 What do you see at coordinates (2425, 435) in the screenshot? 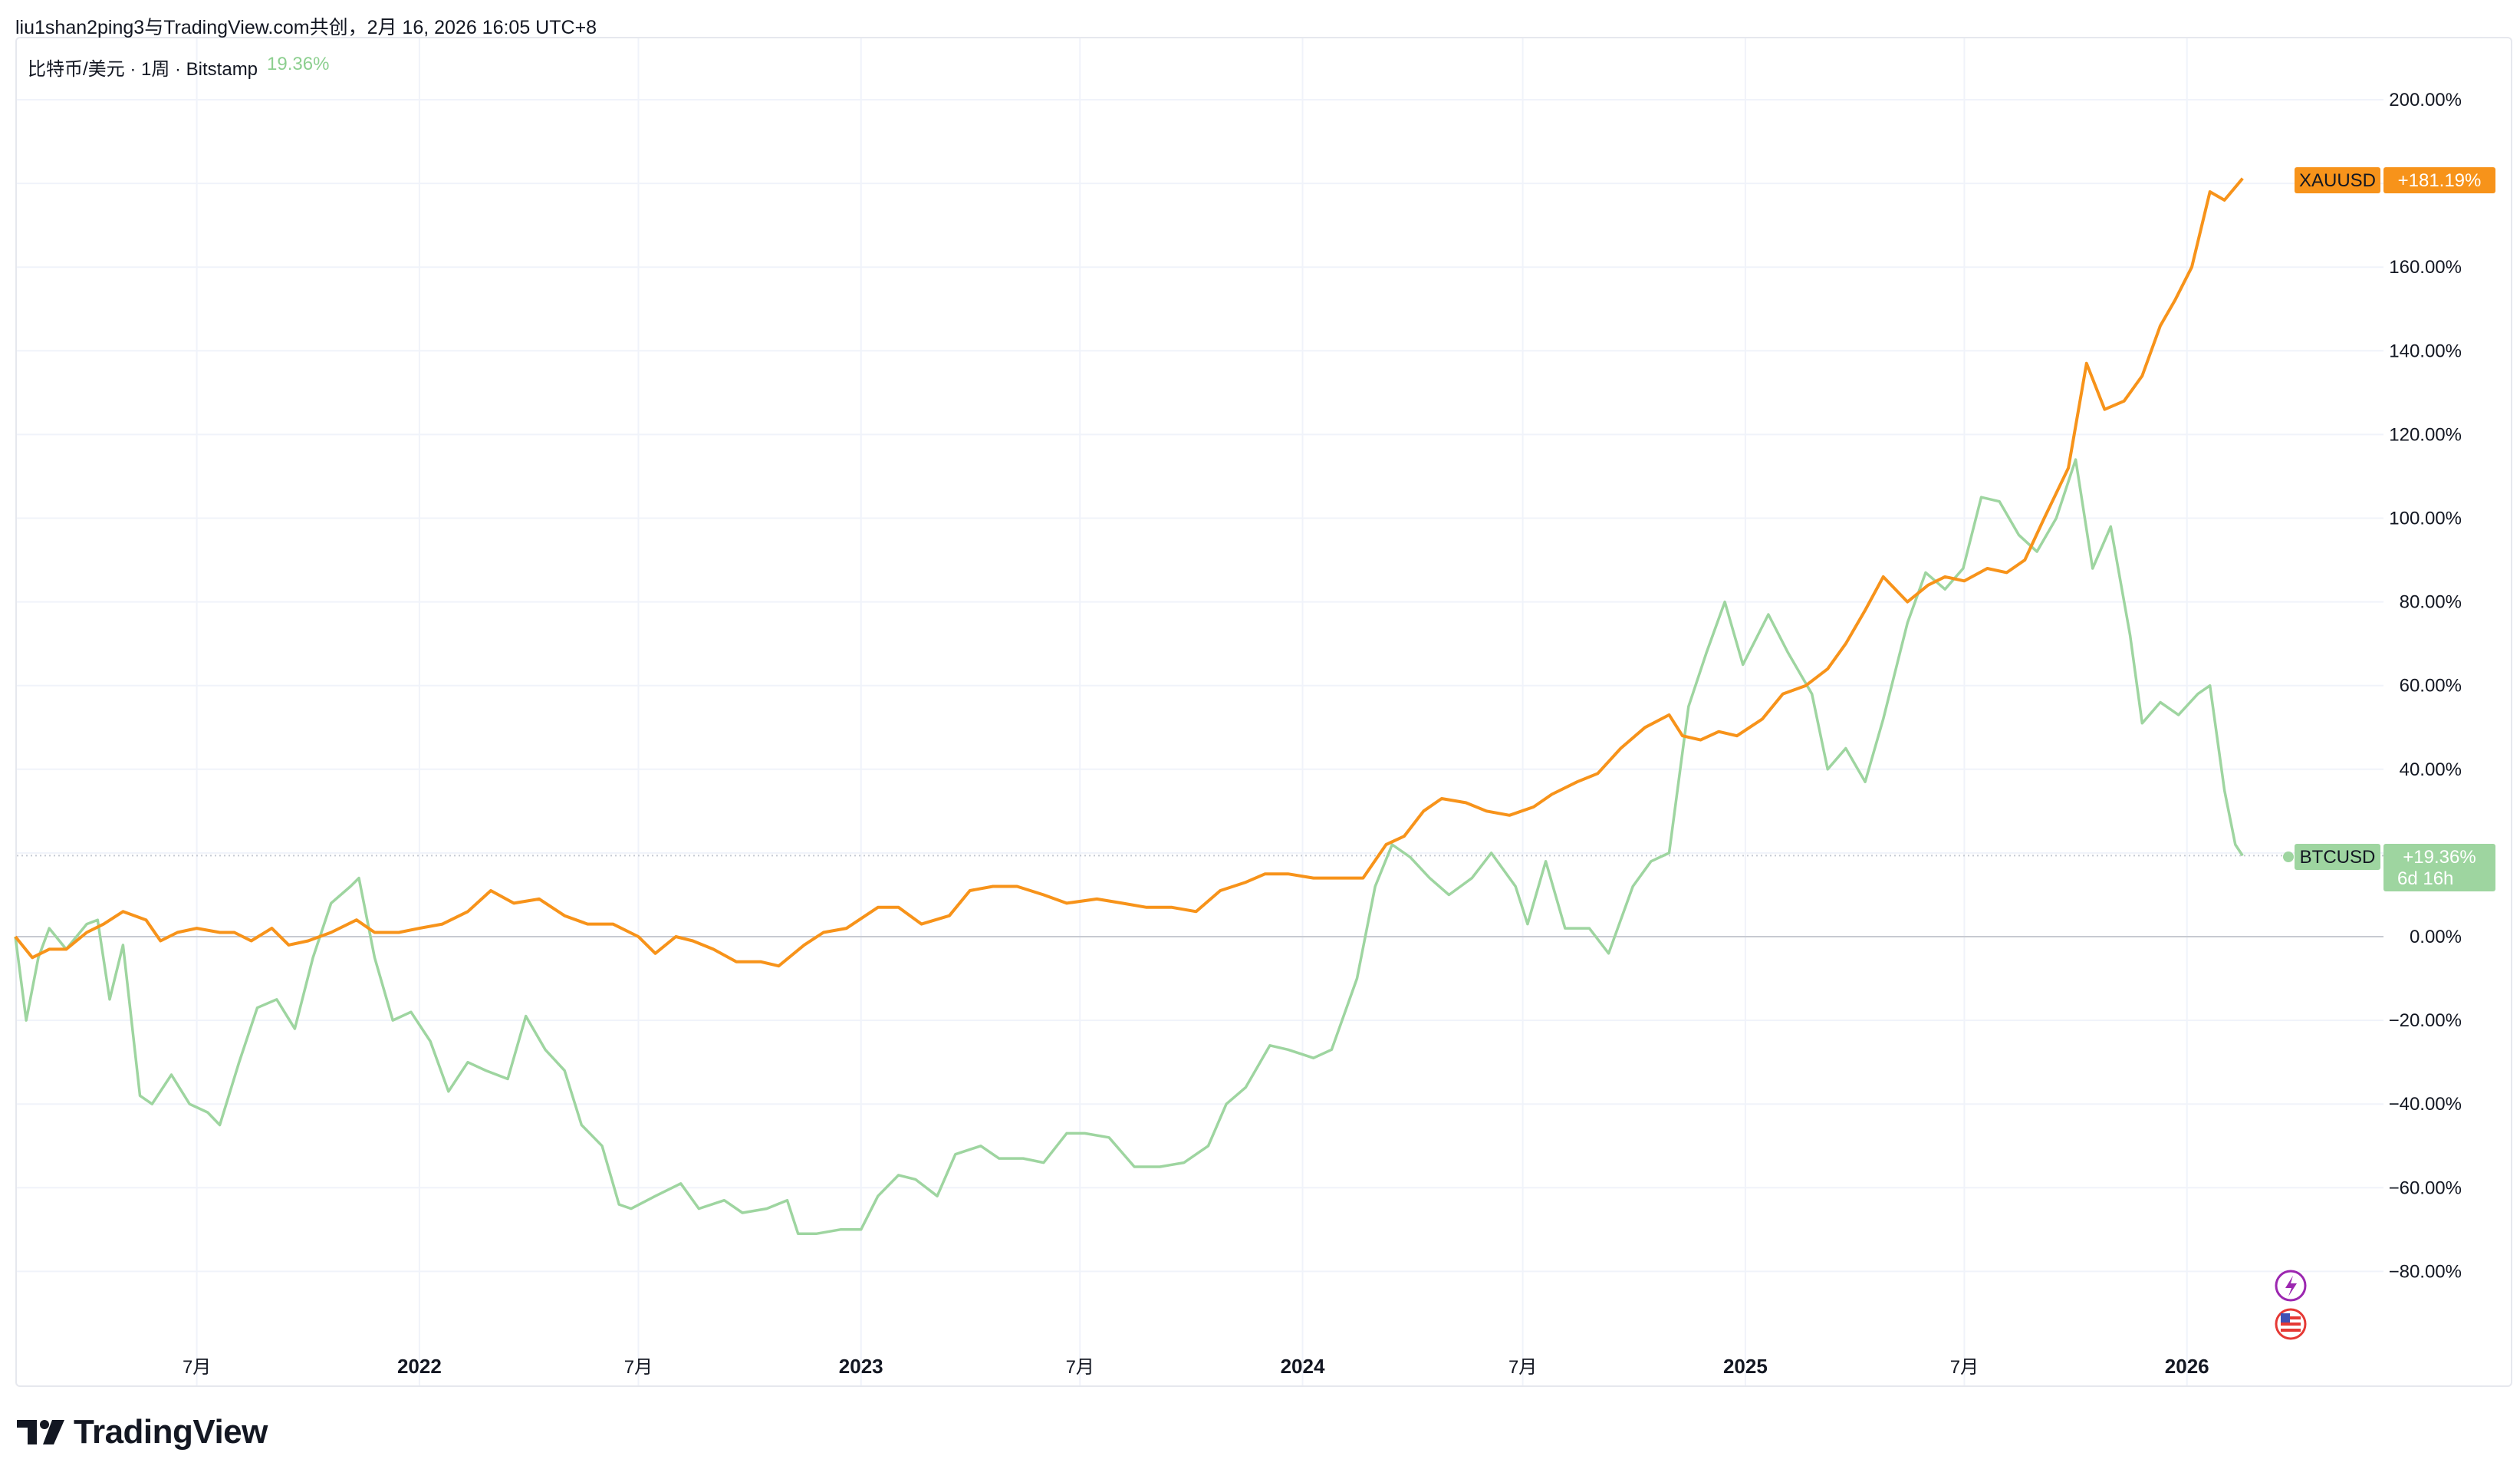
I see `y-tick-label: 120.00%` at bounding box center [2425, 435].